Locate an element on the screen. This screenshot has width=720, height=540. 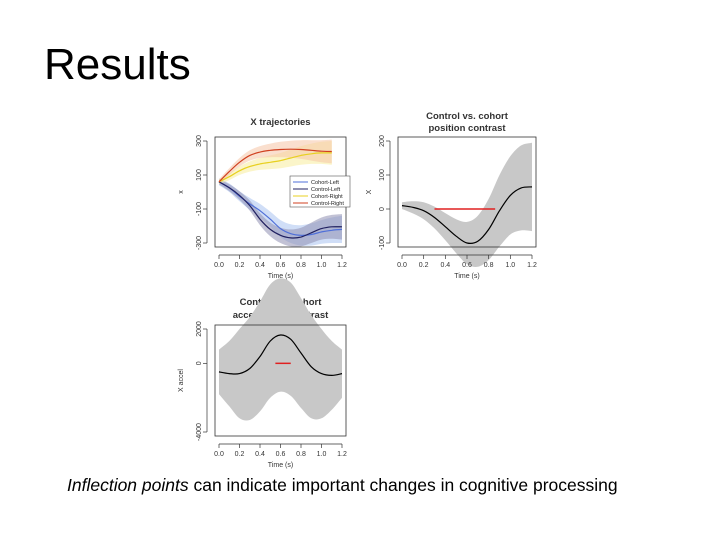
chart-title: Control vs. cohort is located at coordinates (467, 116).